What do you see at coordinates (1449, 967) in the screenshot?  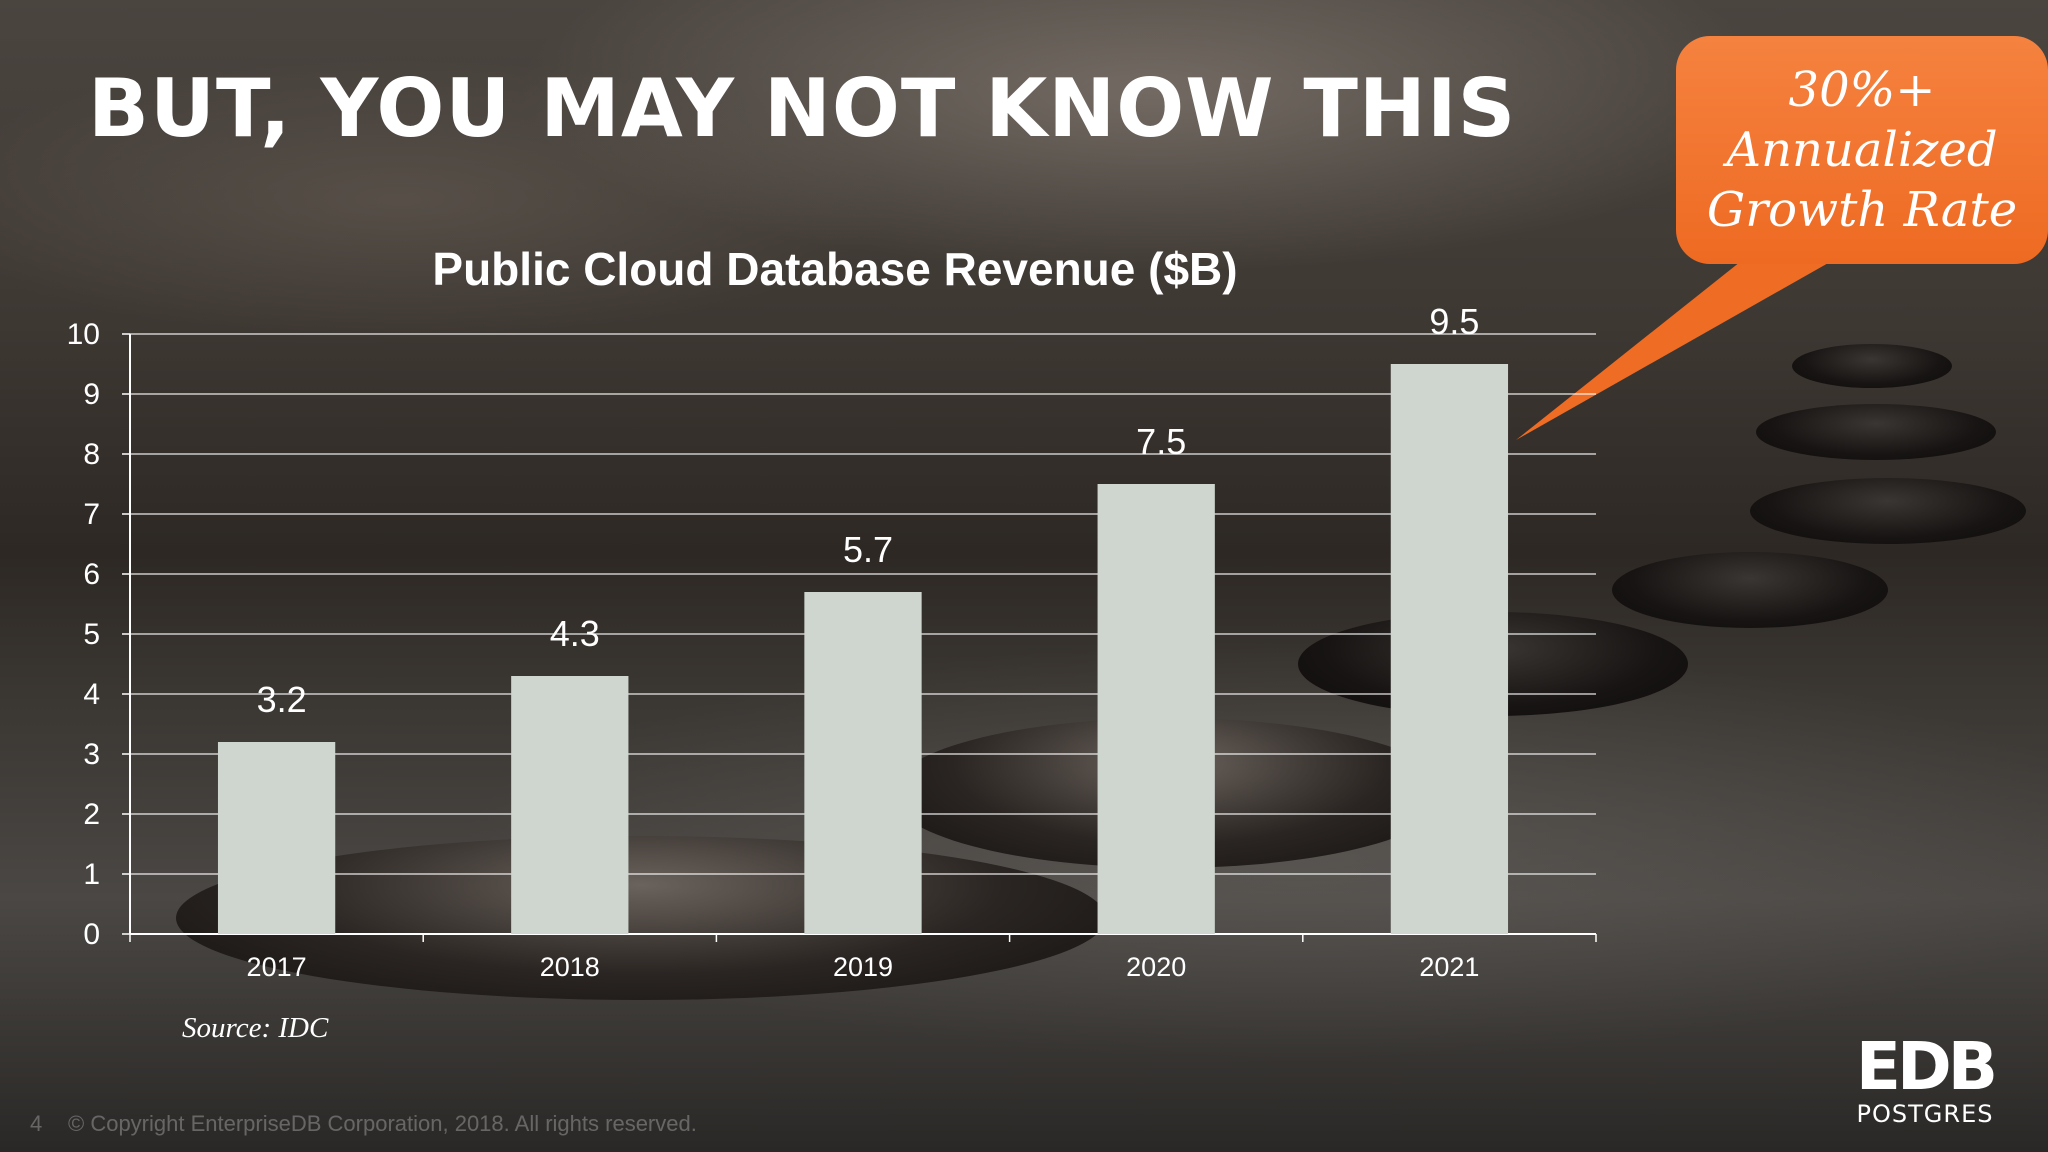 I see `x-tick-label: 2021` at bounding box center [1449, 967].